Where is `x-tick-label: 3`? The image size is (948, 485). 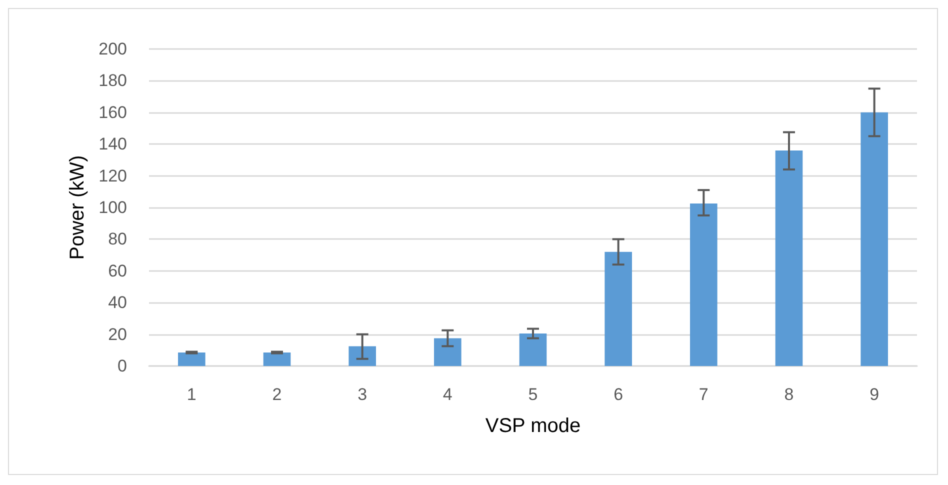
x-tick-label: 3 is located at coordinates (363, 394).